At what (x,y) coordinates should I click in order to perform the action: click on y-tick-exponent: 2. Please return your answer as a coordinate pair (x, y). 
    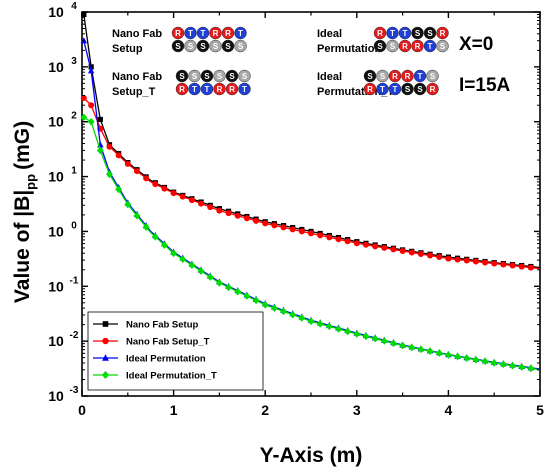
    Looking at the image, I should click on (74, 116).